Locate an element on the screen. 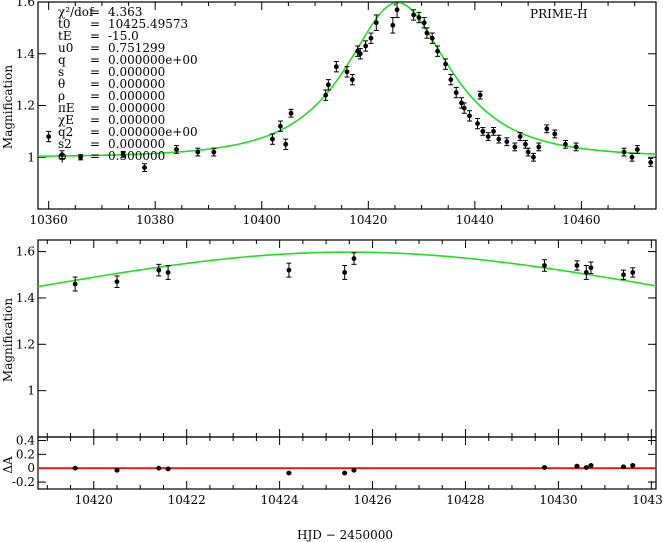 Image resolution: width=663 pixels, height=542 pixels. param-name: s is located at coordinates (61, 72).